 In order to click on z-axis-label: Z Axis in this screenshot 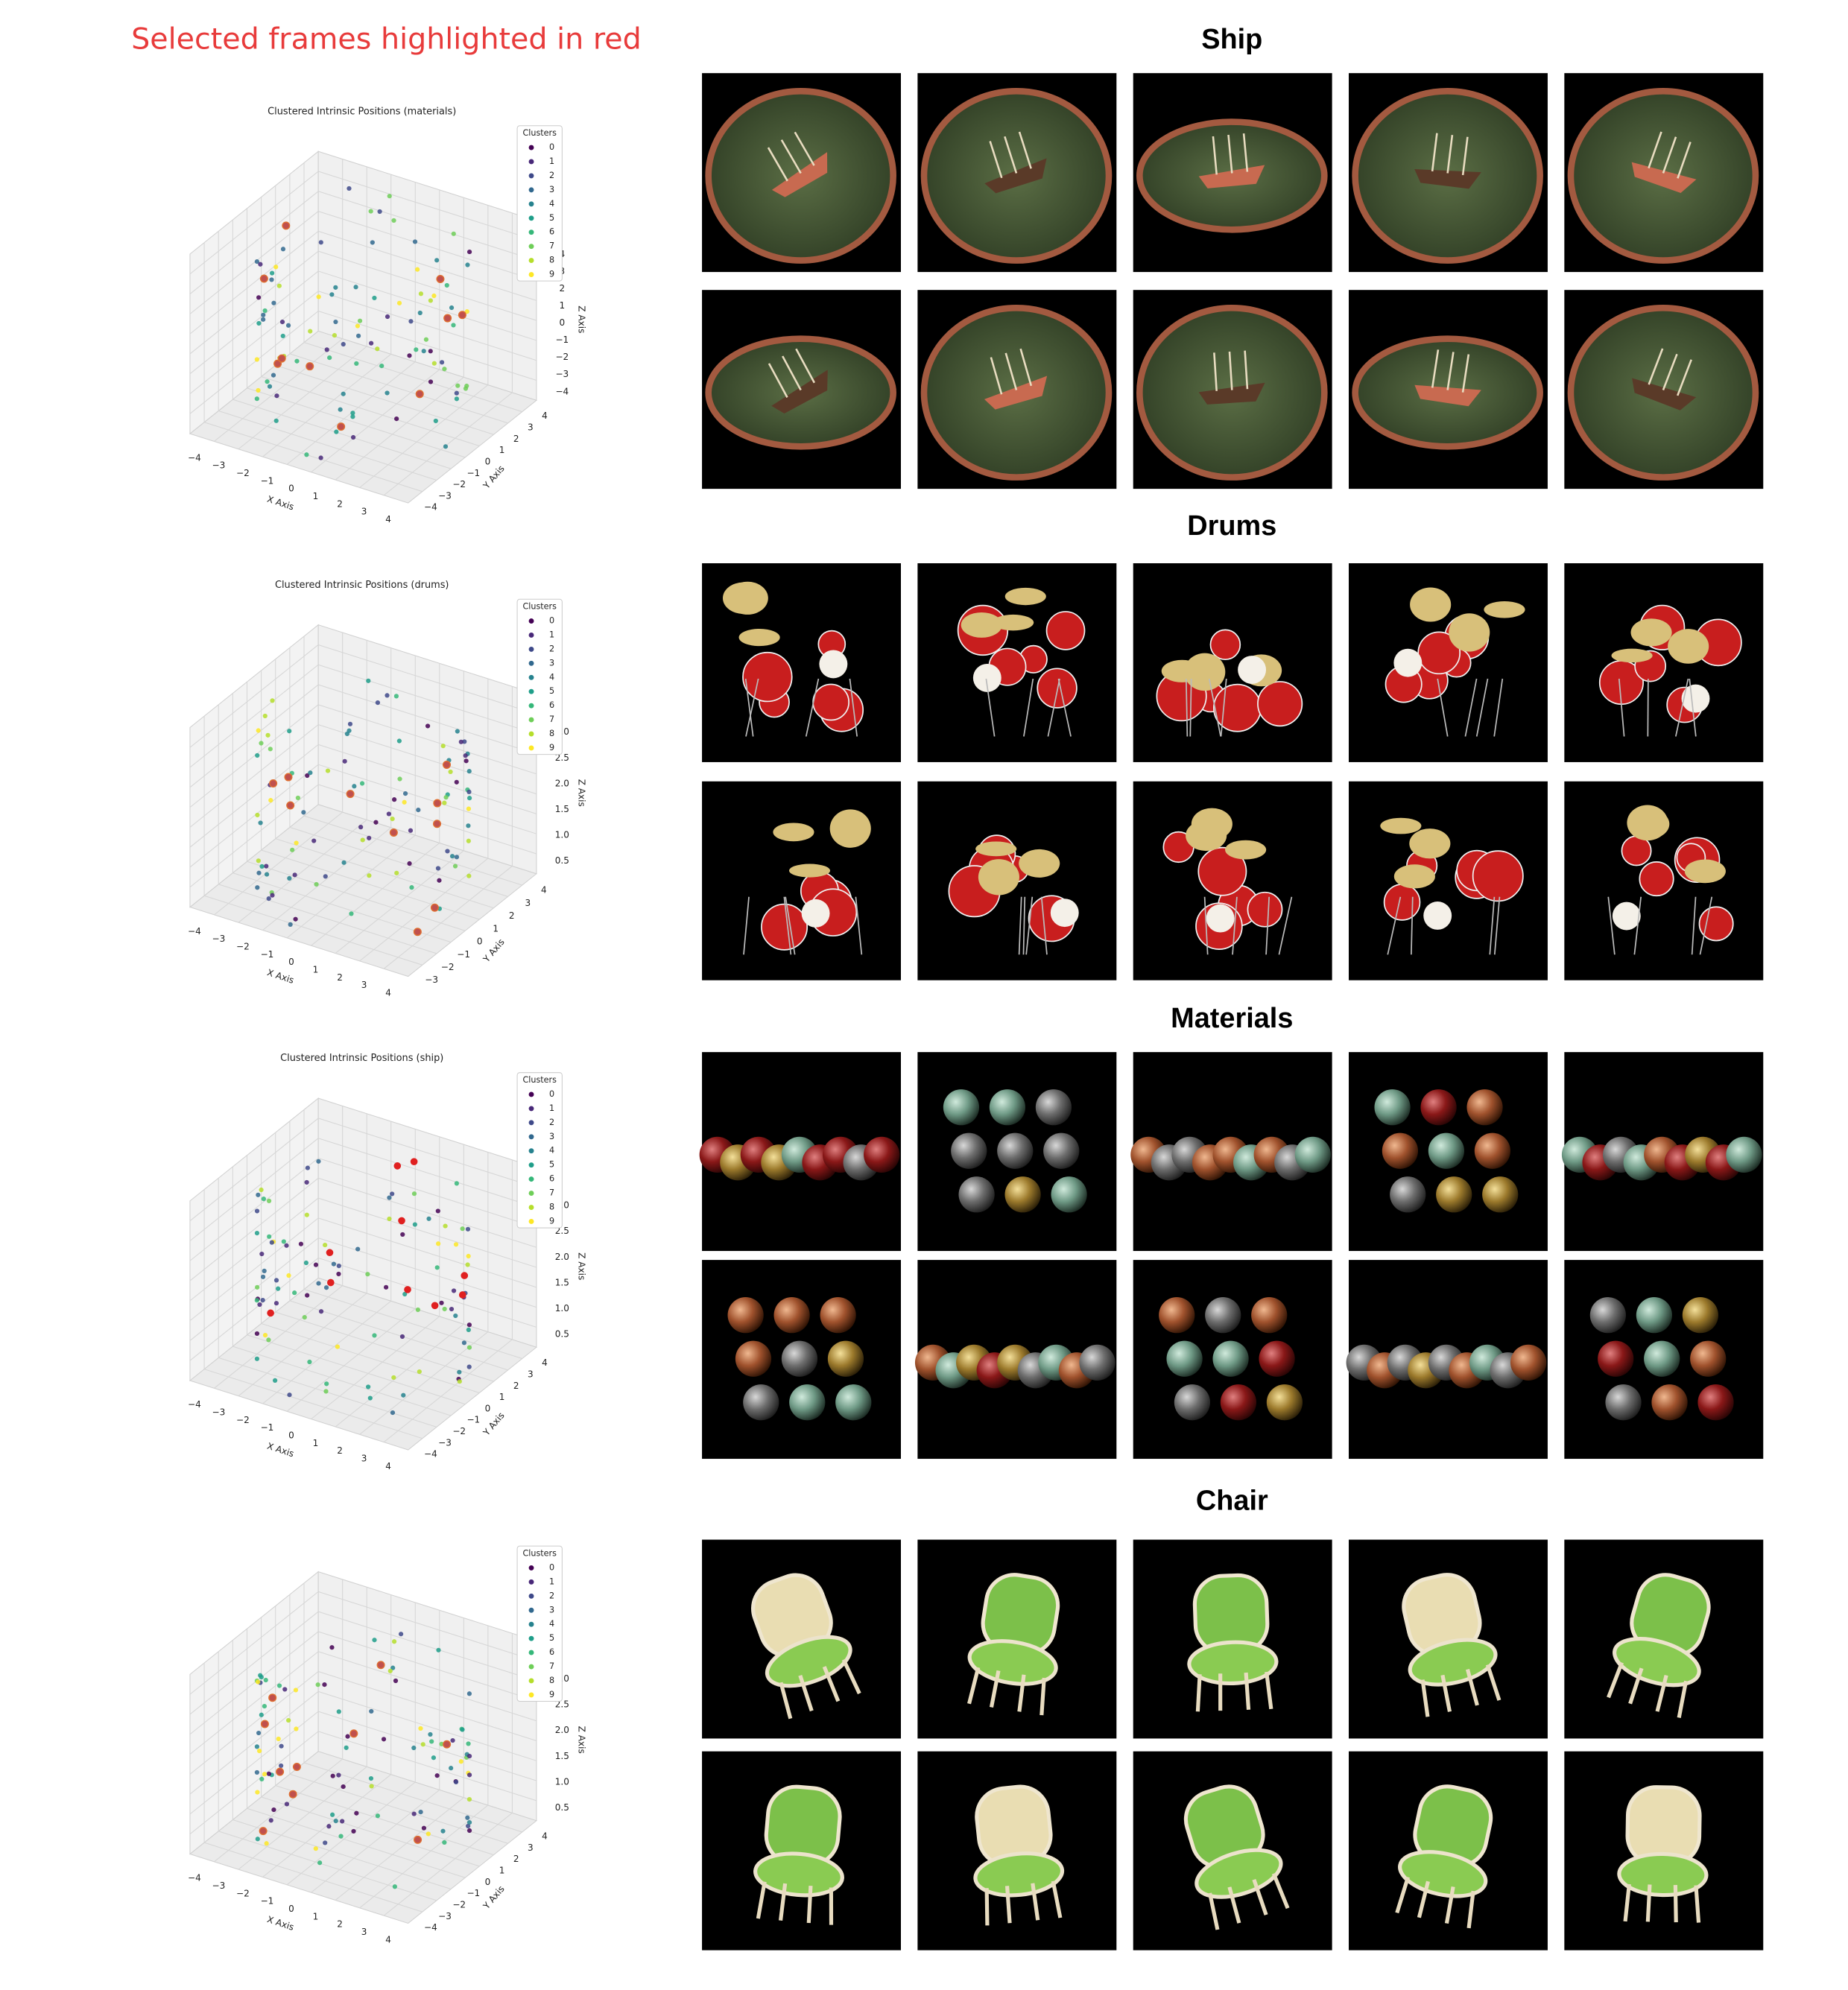, I will do `click(582, 793)`.